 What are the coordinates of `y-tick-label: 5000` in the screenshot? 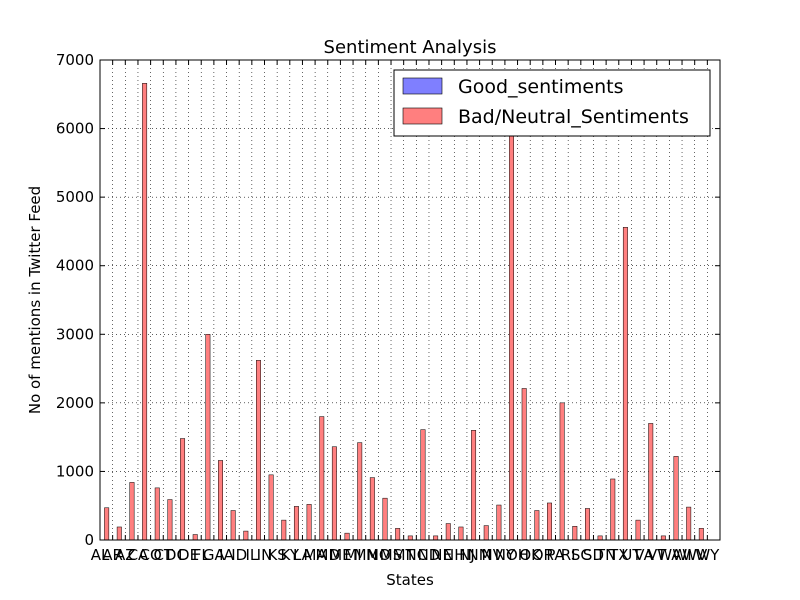 It's located at (75, 197).